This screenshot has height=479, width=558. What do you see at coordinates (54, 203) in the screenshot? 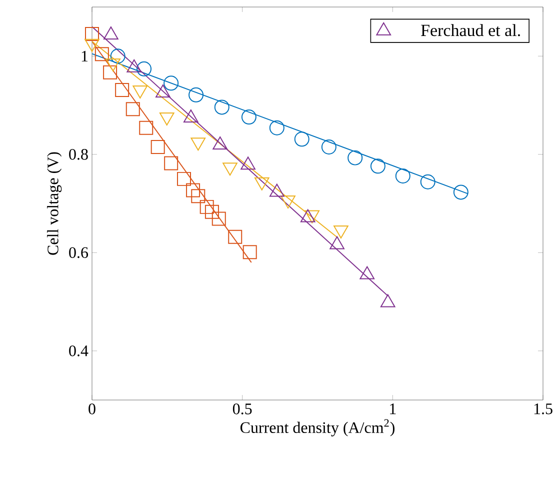
I see `y-axis-title: Cell voltage (V)` at bounding box center [54, 203].